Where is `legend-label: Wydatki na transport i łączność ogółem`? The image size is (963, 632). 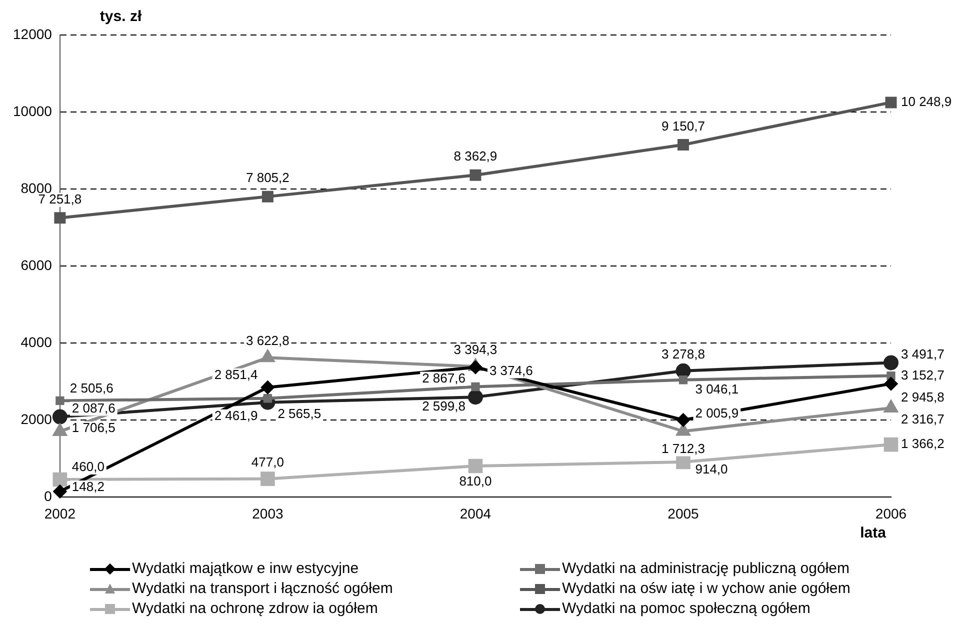
legend-label: Wydatki na transport i łączność ogółem is located at coordinates (262, 588).